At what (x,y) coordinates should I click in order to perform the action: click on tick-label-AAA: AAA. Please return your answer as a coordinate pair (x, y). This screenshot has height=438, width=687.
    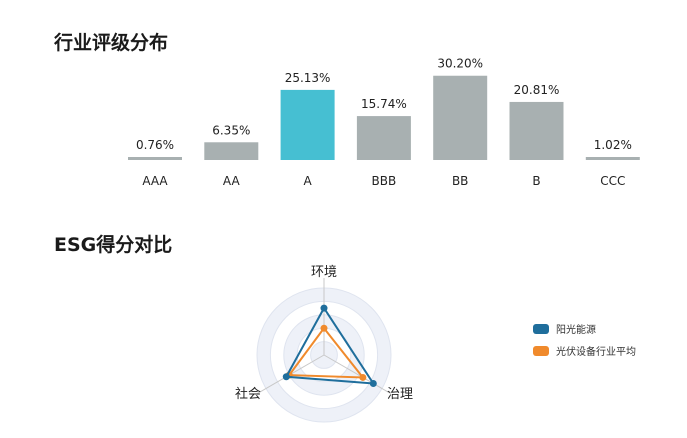
    Looking at the image, I should click on (155, 181).